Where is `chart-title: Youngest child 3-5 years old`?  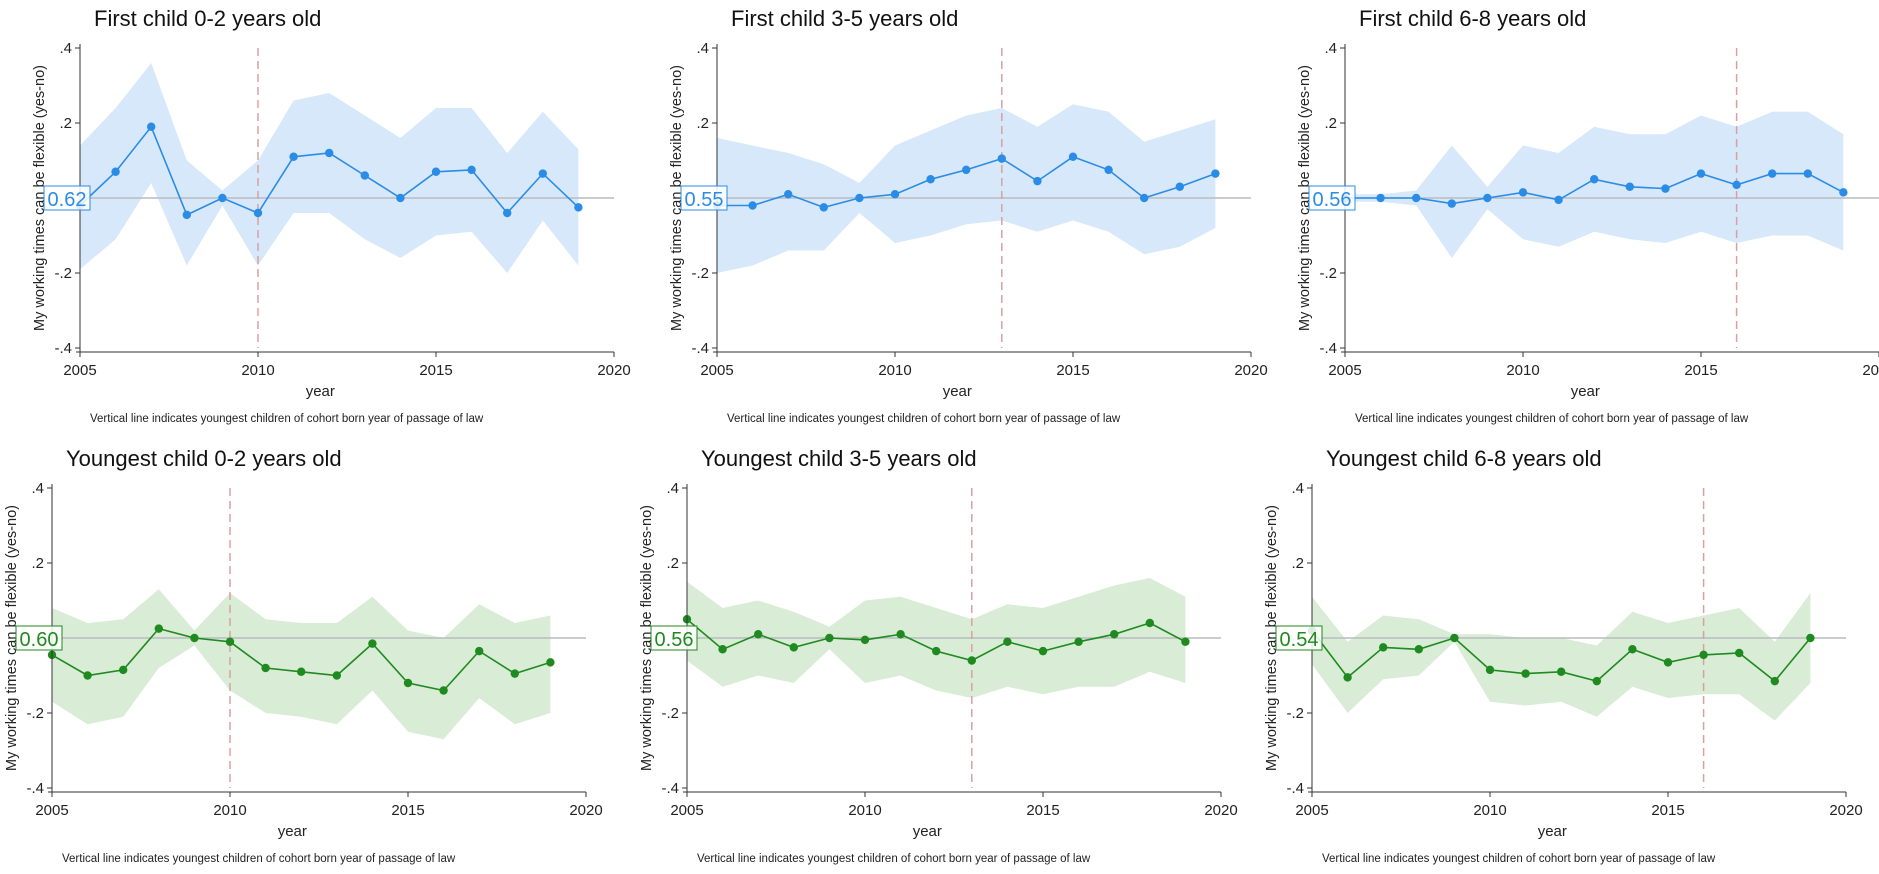 chart-title: Youngest child 3-5 years old is located at coordinates (839, 458).